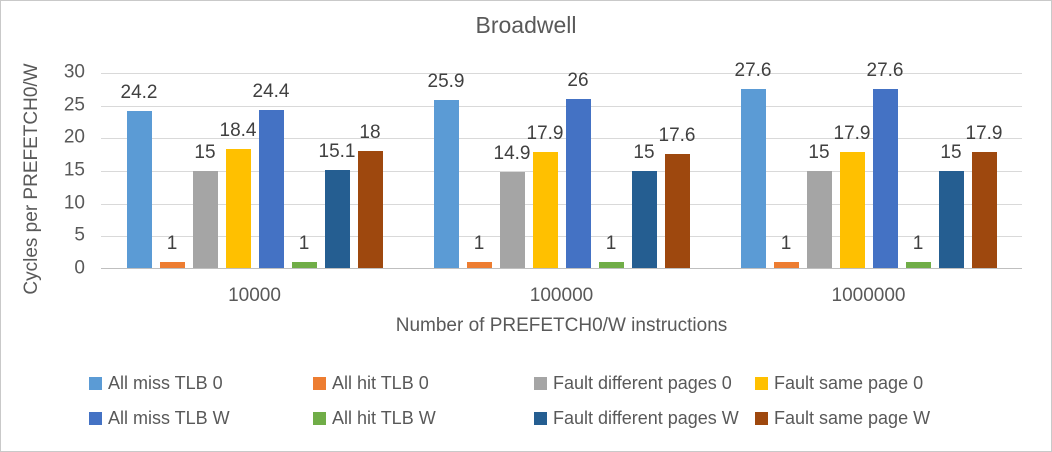 The image size is (1052, 452). I want to click on legend-label: All hit TLB 0, so click(380, 383).